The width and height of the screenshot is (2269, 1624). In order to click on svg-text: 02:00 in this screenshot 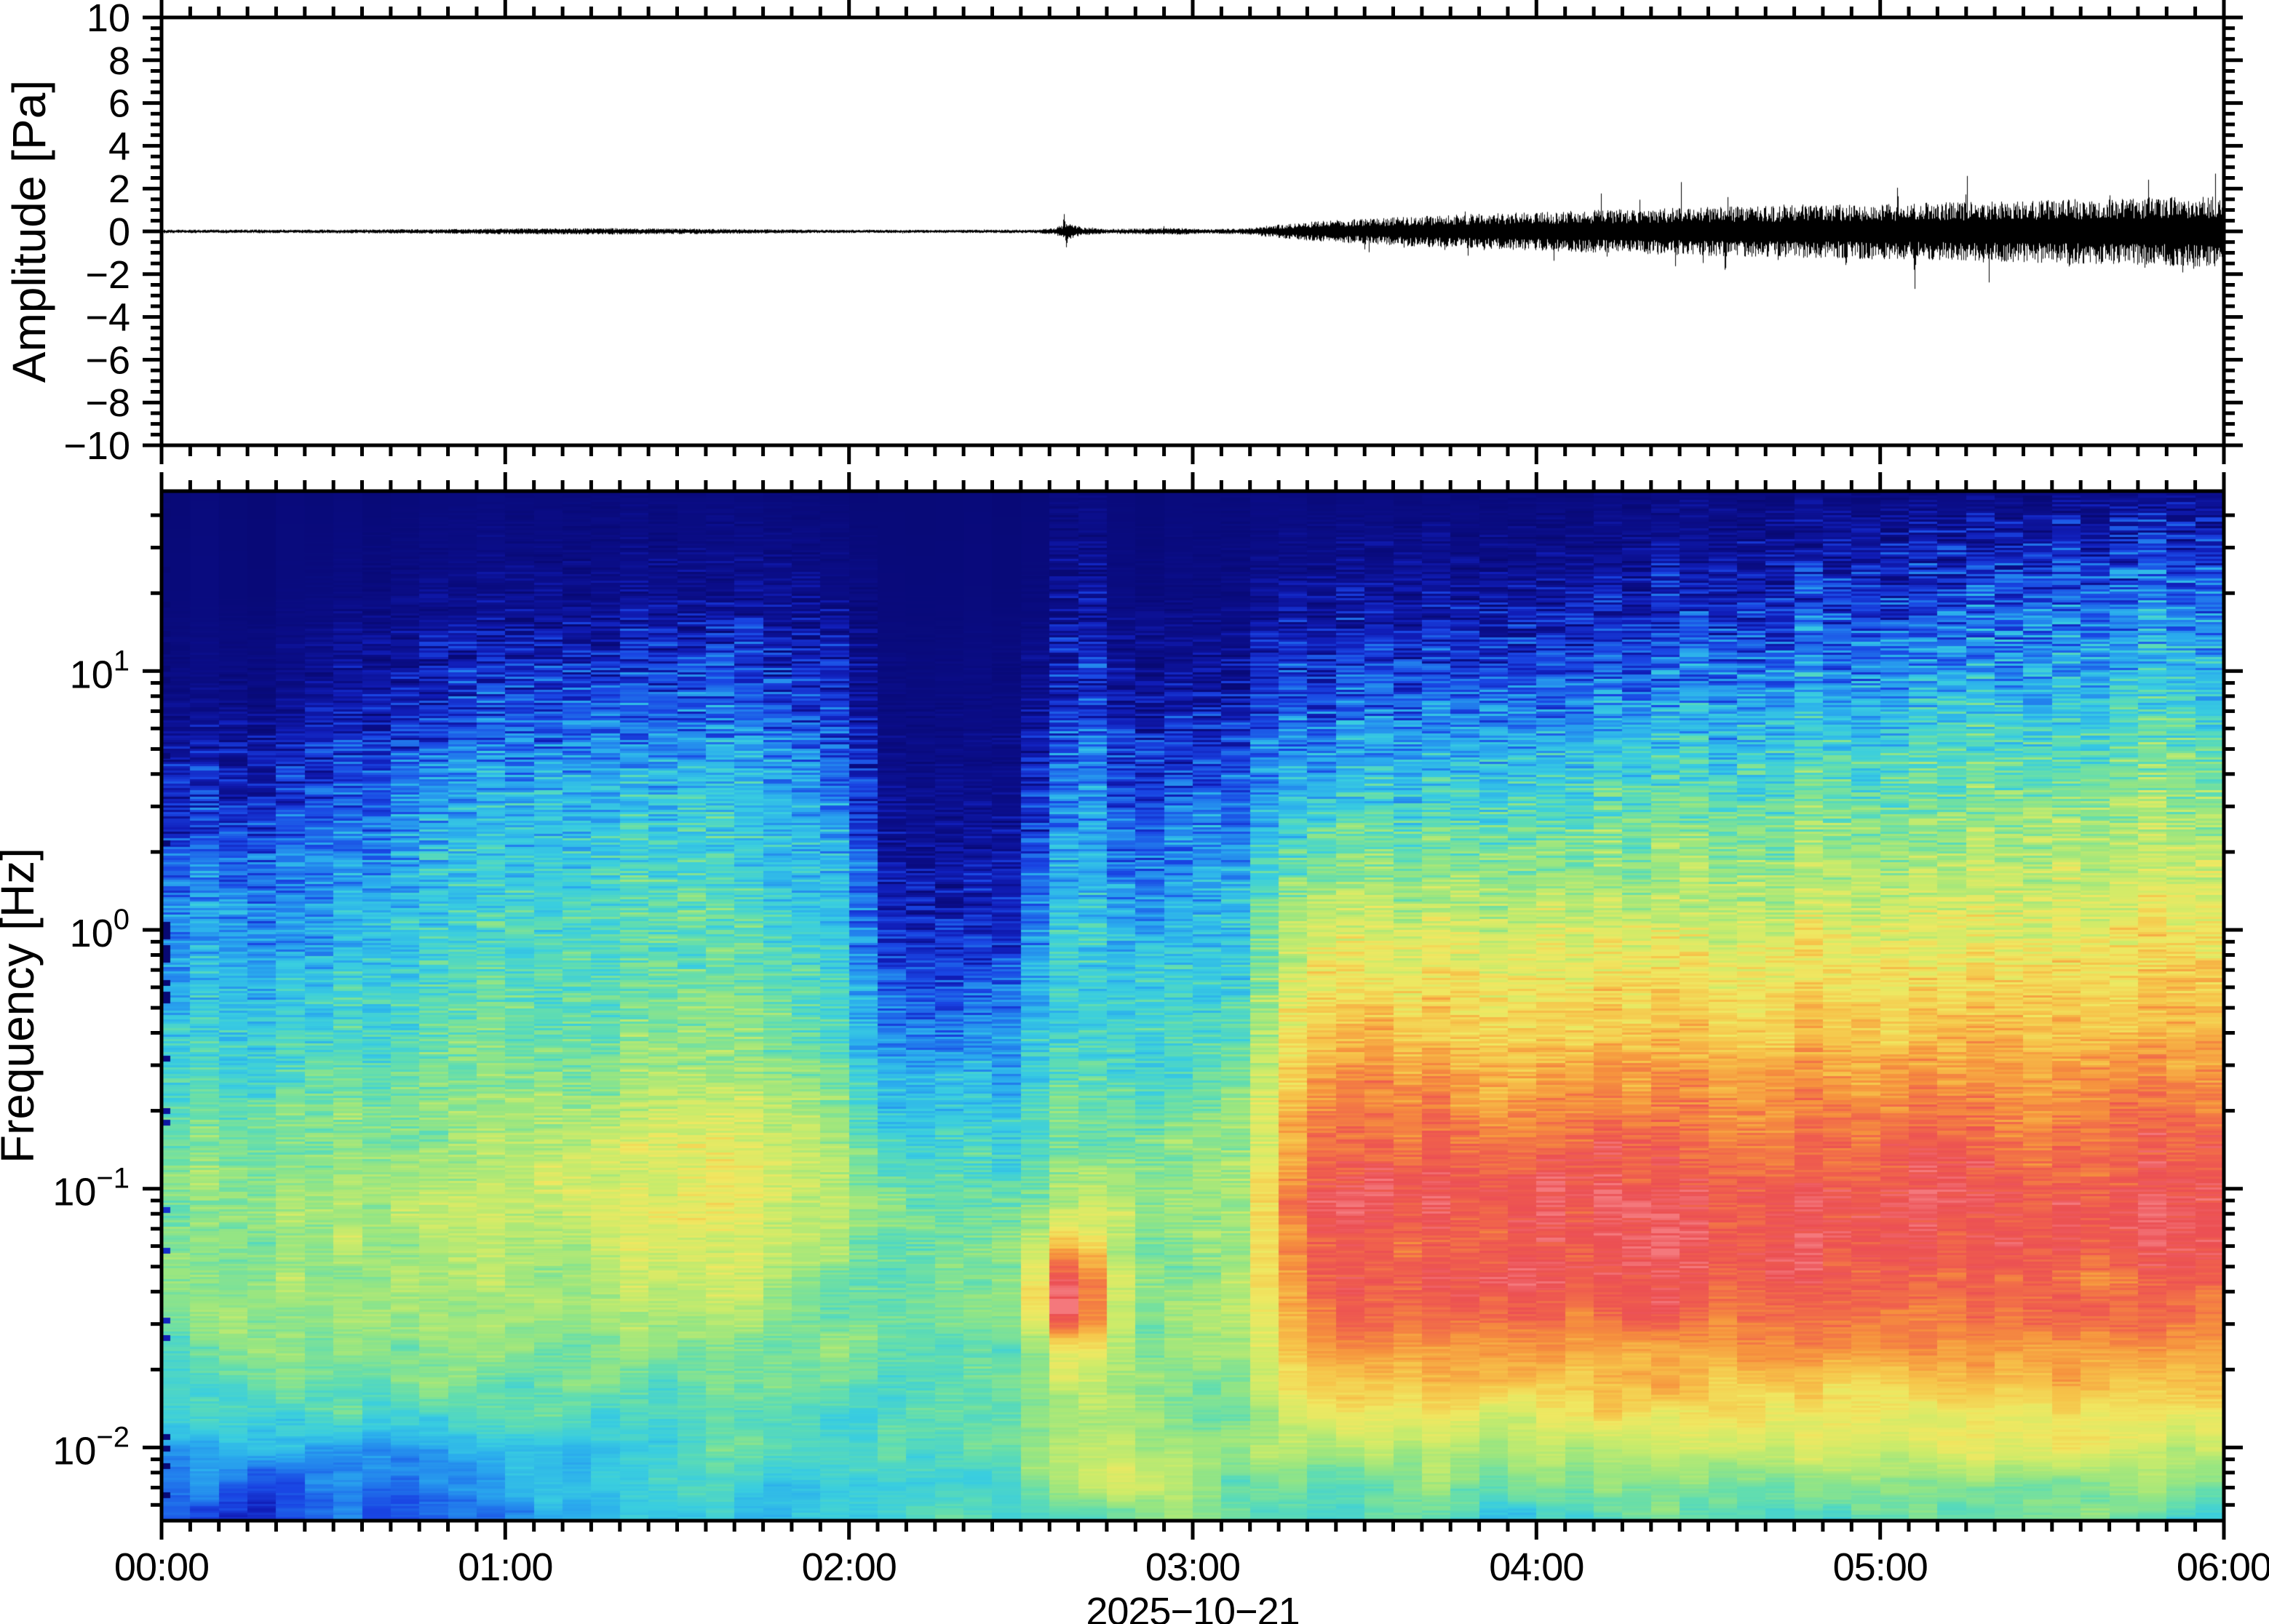, I will do `click(850, 1567)`.